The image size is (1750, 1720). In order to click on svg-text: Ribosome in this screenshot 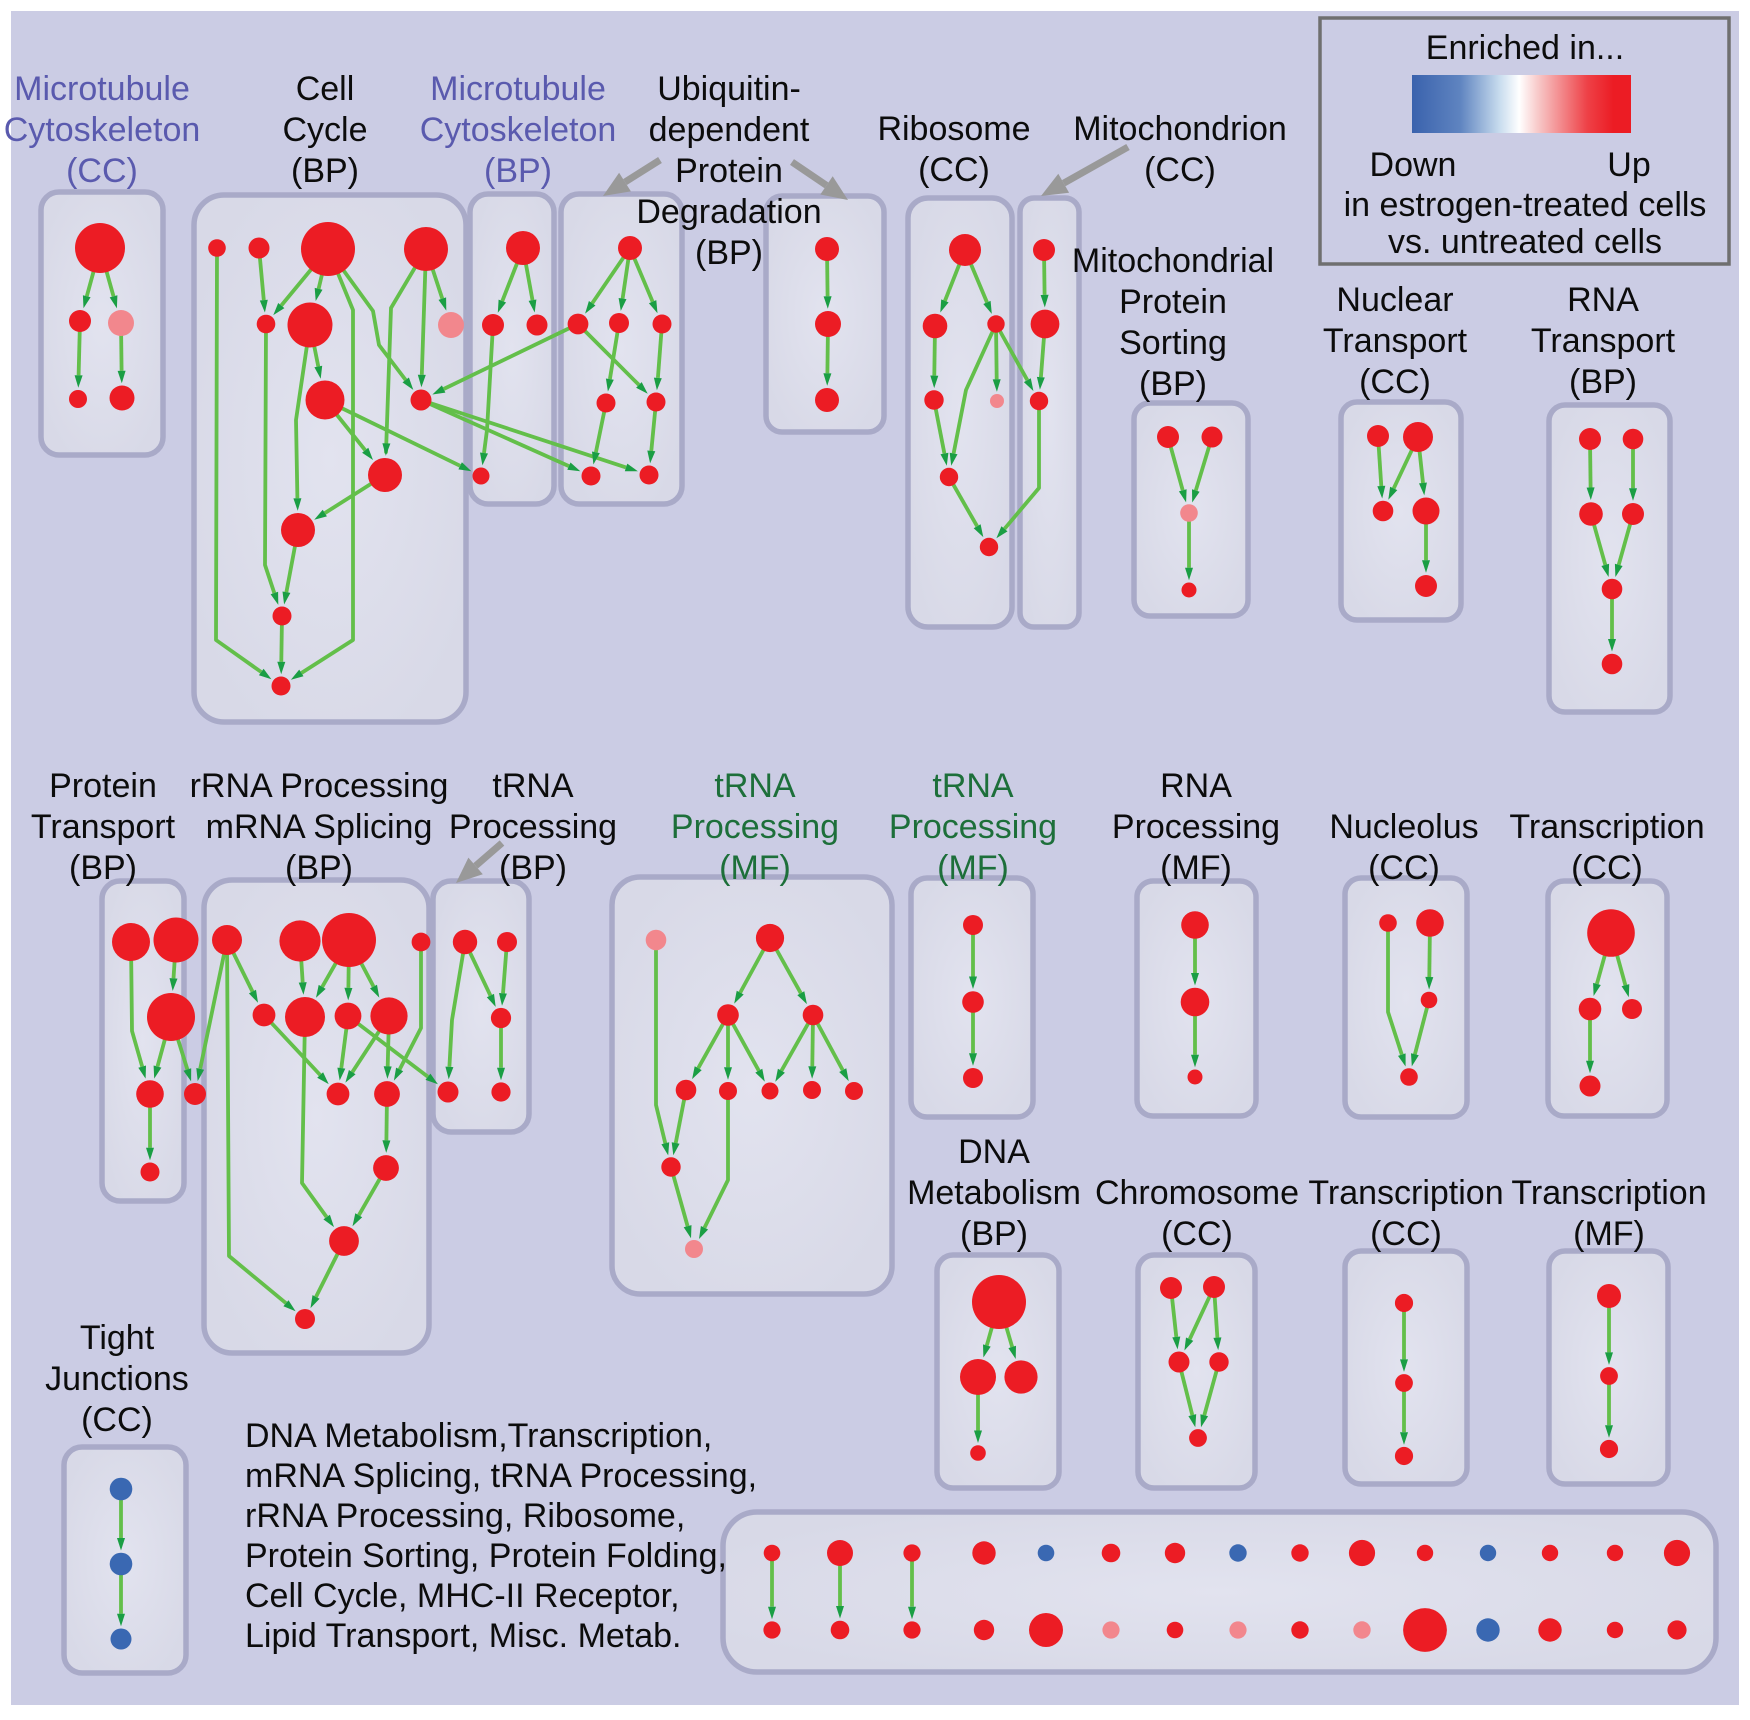, I will do `click(953, 129)`.